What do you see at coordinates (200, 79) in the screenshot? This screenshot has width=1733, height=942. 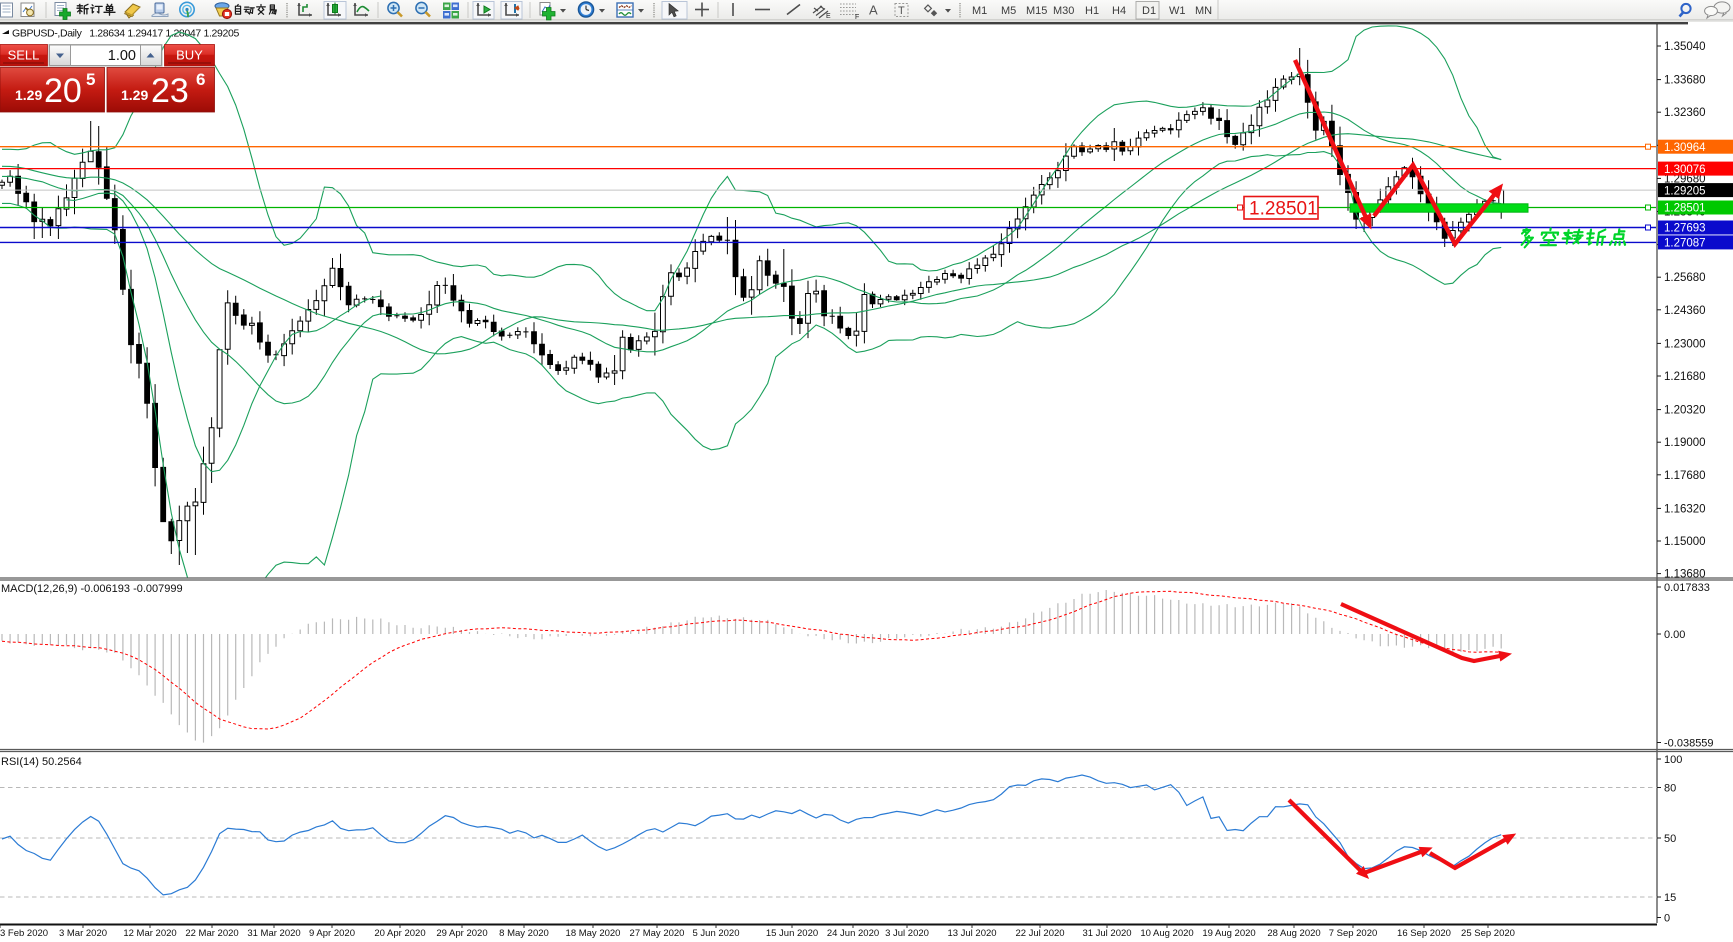 I see `svg-text: 6` at bounding box center [200, 79].